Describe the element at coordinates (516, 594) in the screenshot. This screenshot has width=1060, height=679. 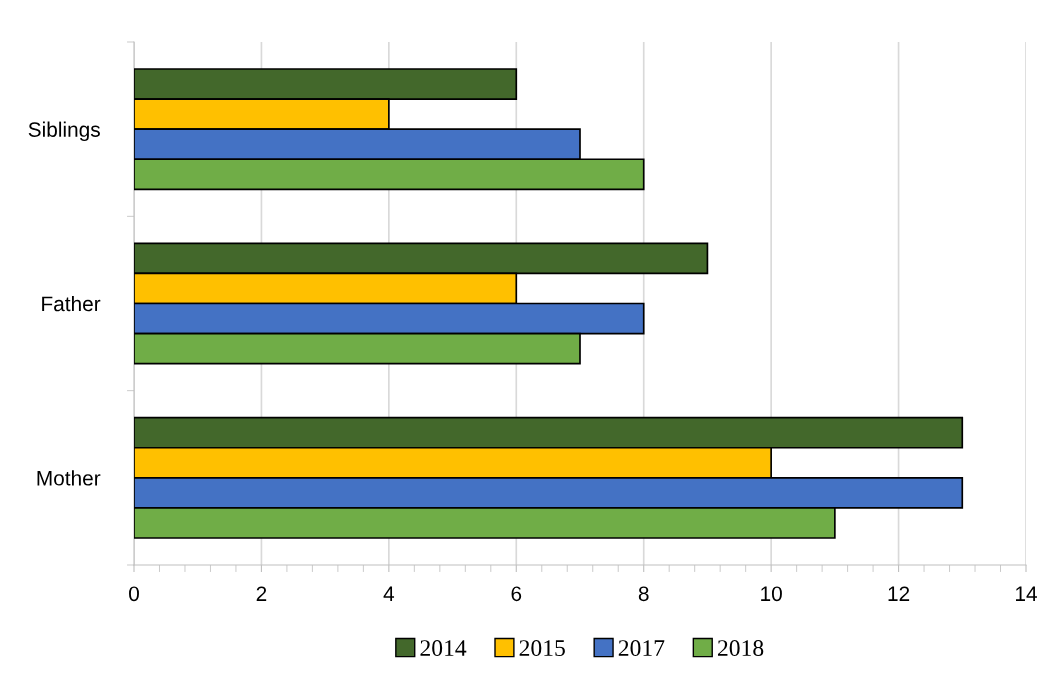
I see `x-tick-label: 6` at that location.